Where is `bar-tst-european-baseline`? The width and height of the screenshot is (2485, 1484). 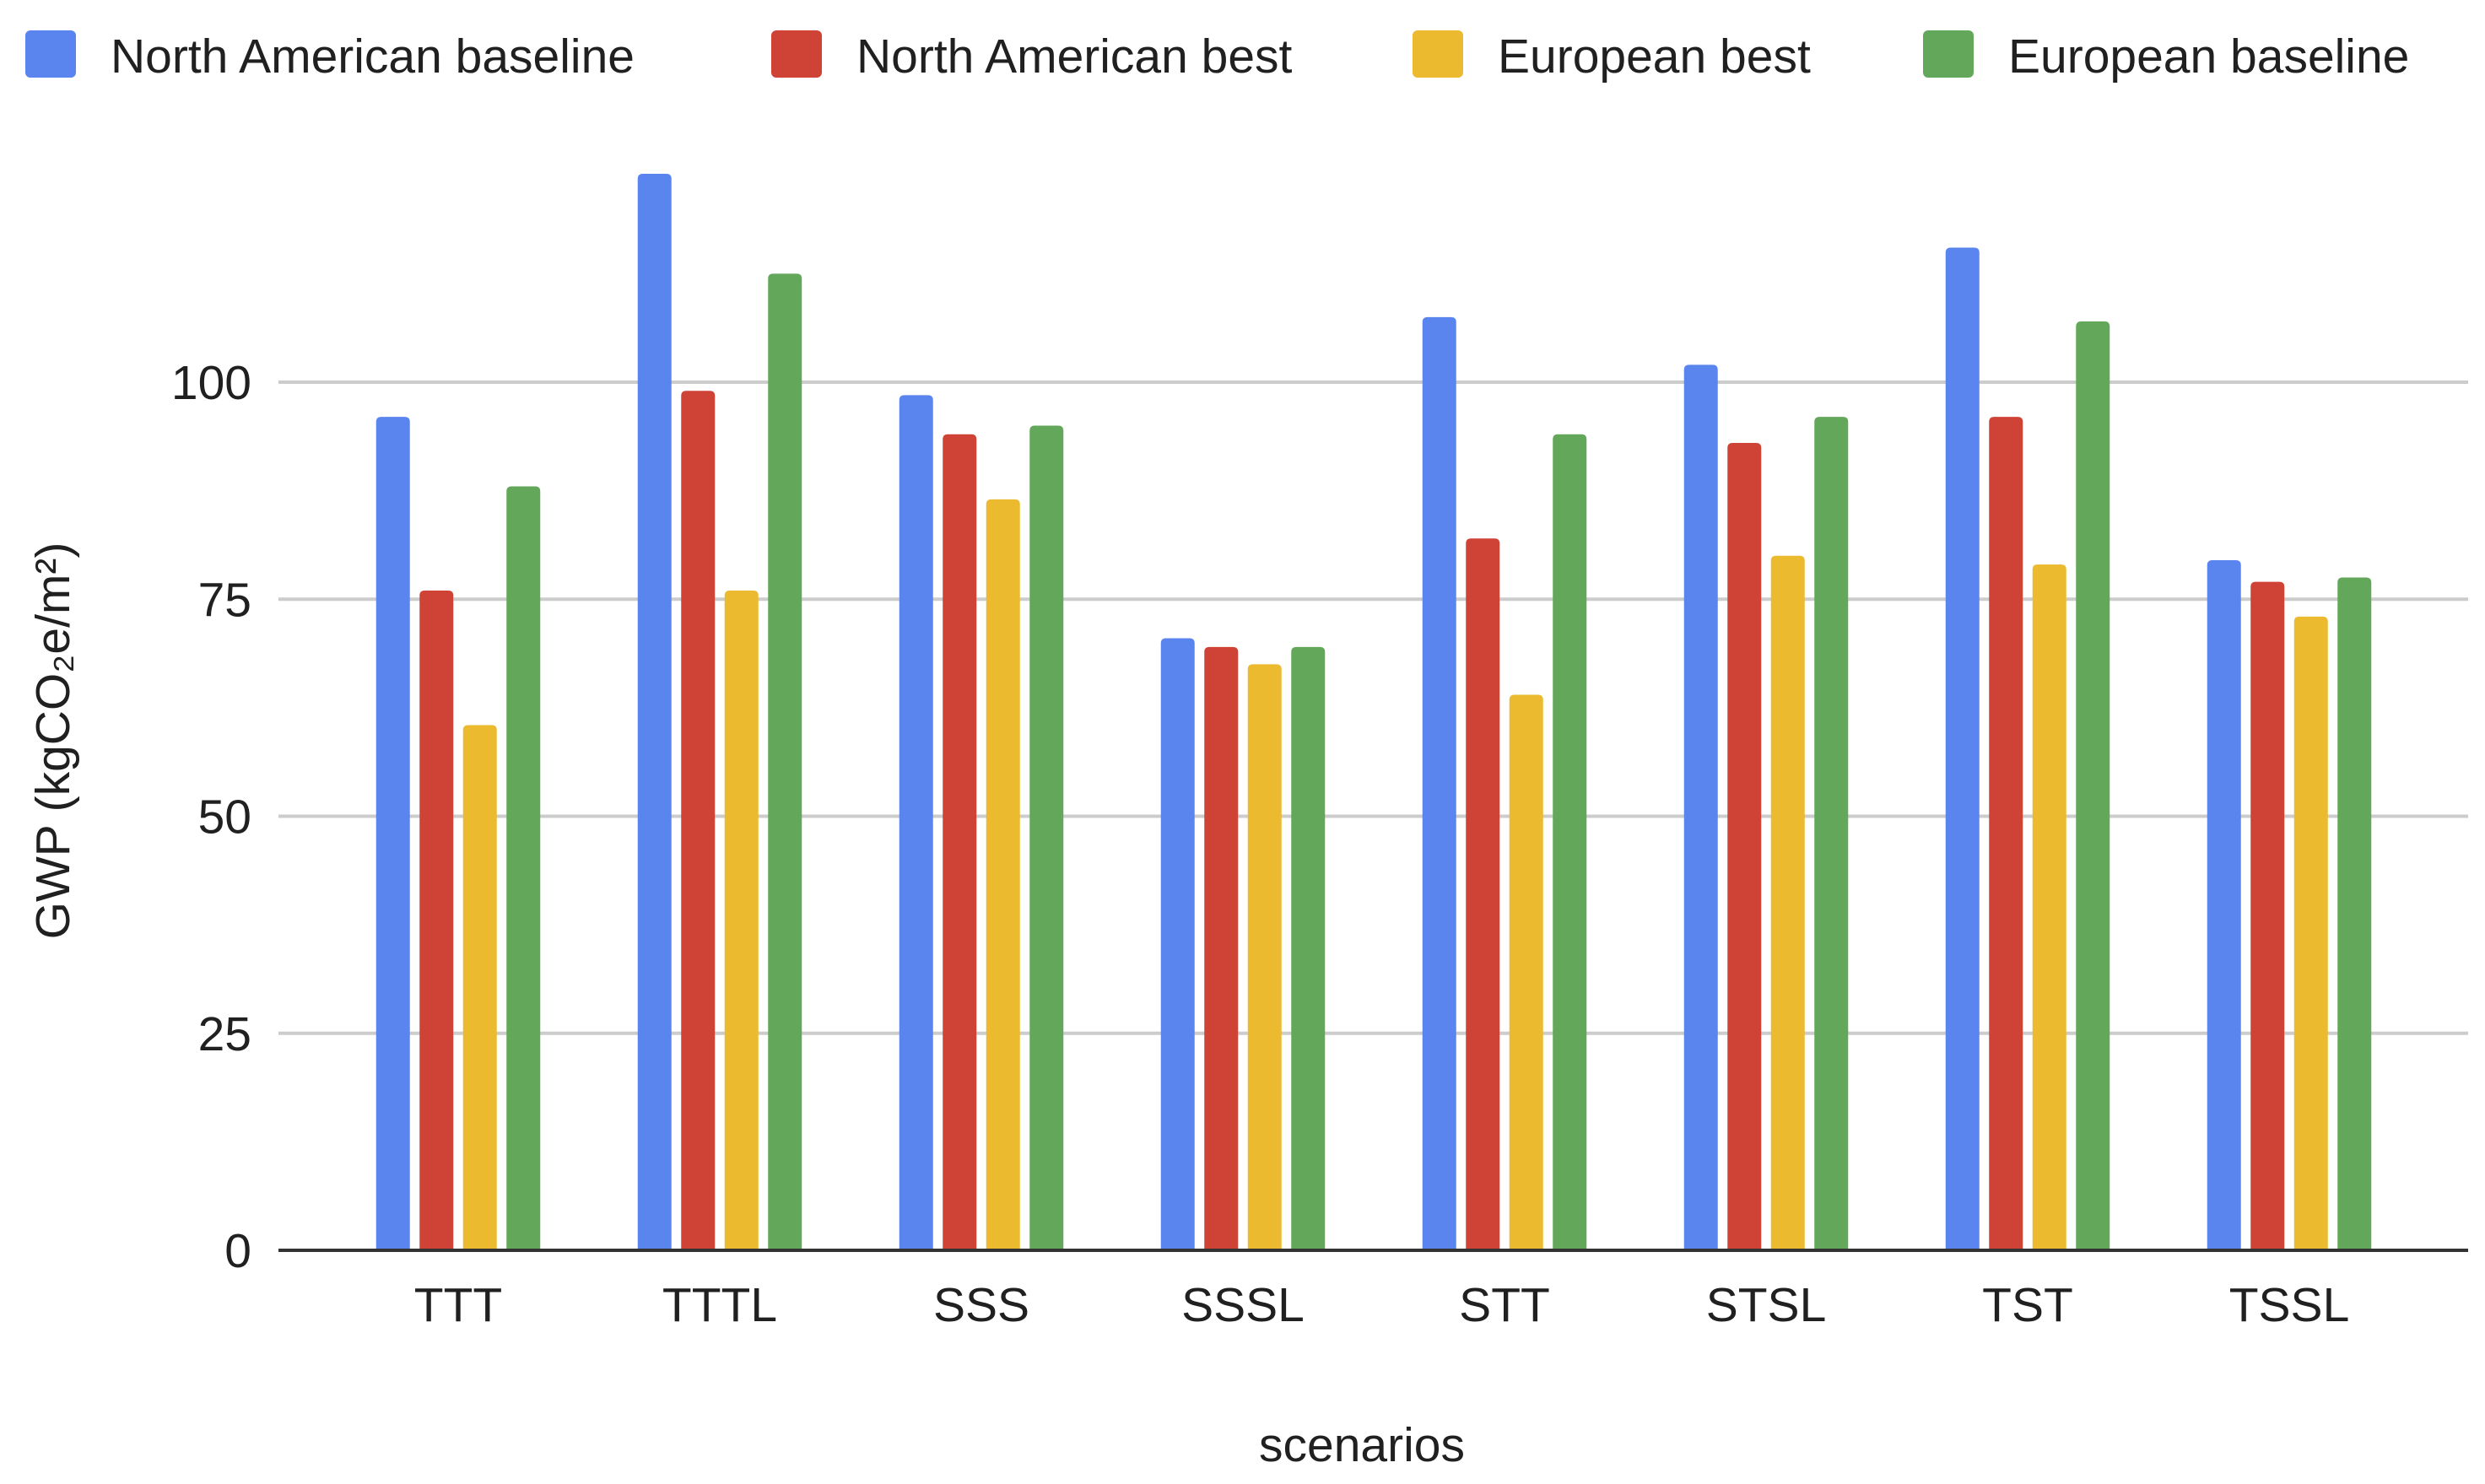 bar-tst-european-baseline is located at coordinates (2093, 786).